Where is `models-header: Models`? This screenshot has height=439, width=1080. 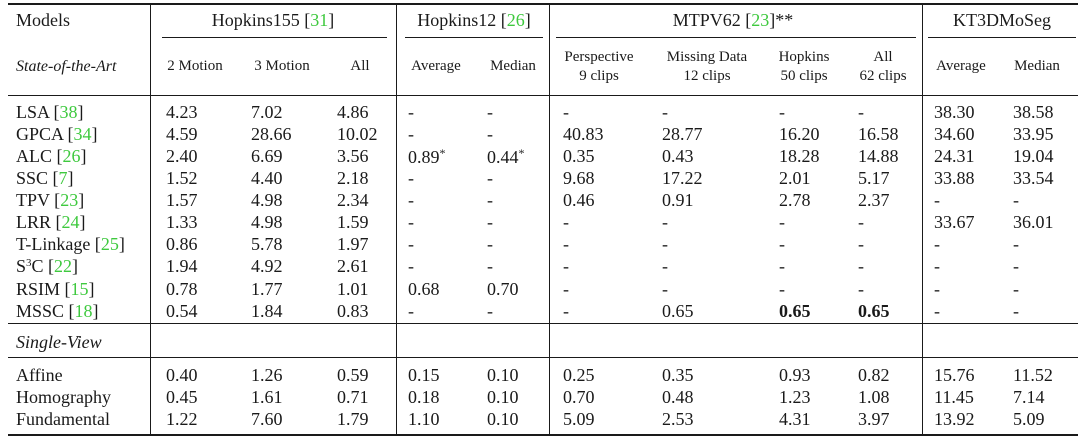
models-header: Models is located at coordinates (43, 20).